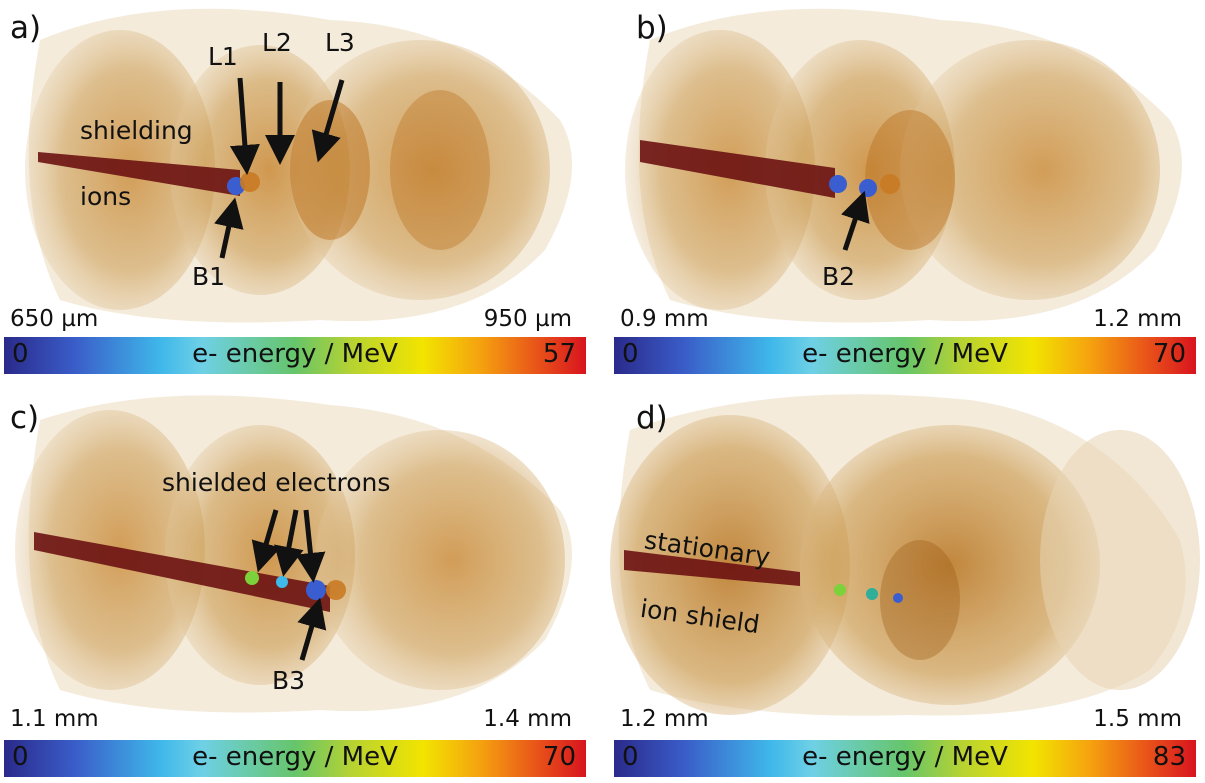 Image resolution: width=1205 pixels, height=783 pixels. Describe the element at coordinates (106, 196) in the screenshot. I see `annotation-ions: ions` at that location.